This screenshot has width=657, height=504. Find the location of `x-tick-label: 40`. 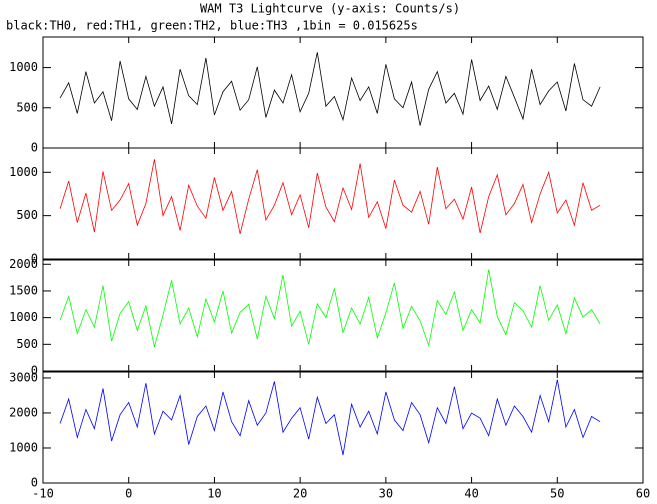

x-tick-label: 40 is located at coordinates (471, 494).